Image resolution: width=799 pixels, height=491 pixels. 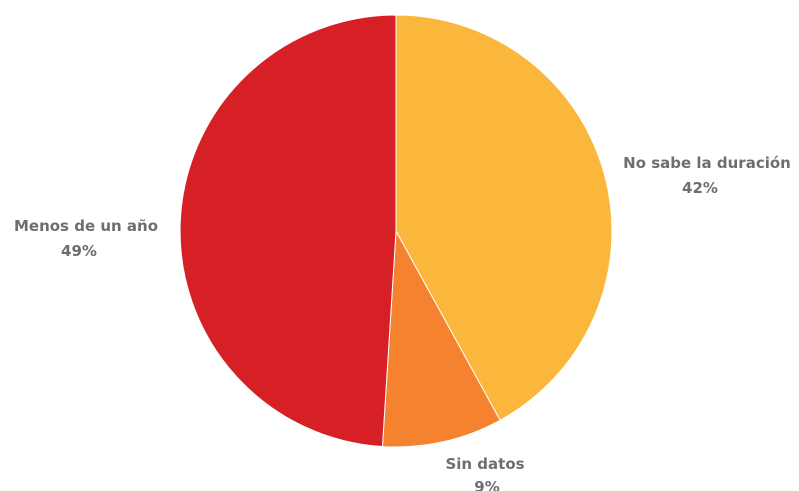 I want to click on label-no-sabe: No sabe la duración, so click(x=707, y=163).